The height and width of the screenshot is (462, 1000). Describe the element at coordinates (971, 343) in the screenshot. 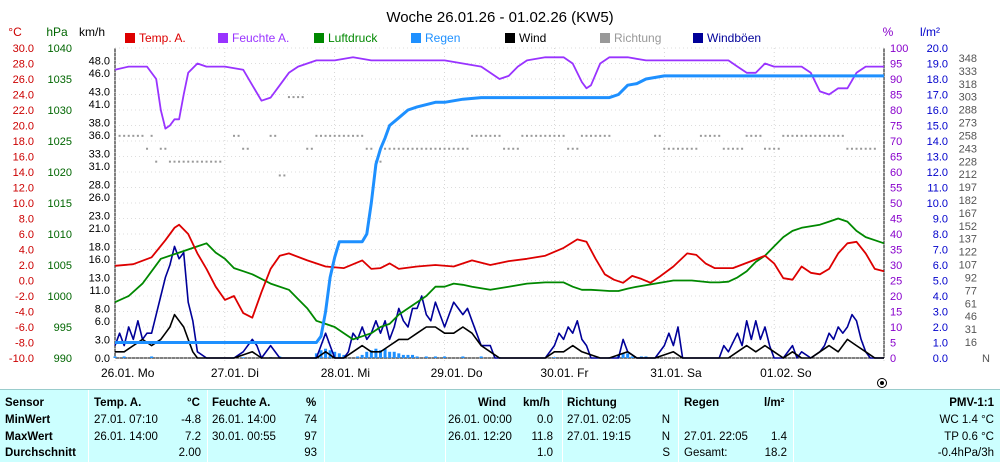

I see `direction-tick-label: 16` at that location.